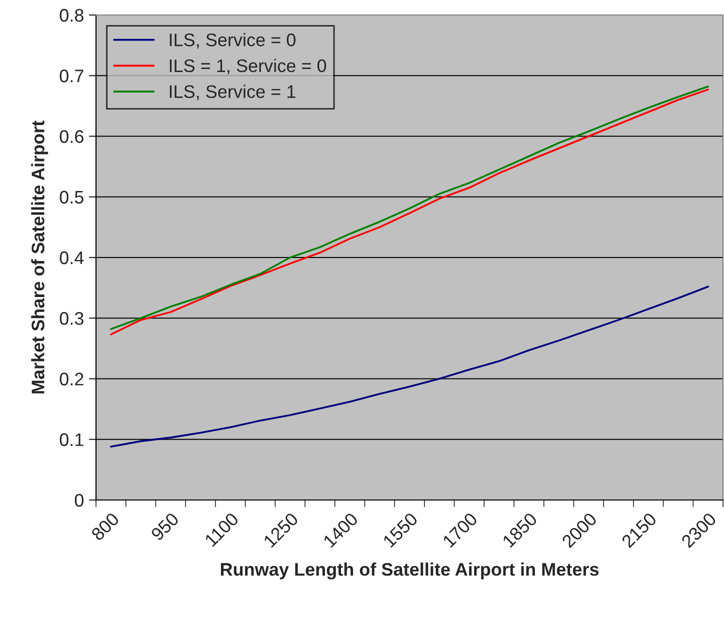 This screenshot has width=724, height=617. What do you see at coordinates (105, 527) in the screenshot?
I see `x-tick-label: 800` at bounding box center [105, 527].